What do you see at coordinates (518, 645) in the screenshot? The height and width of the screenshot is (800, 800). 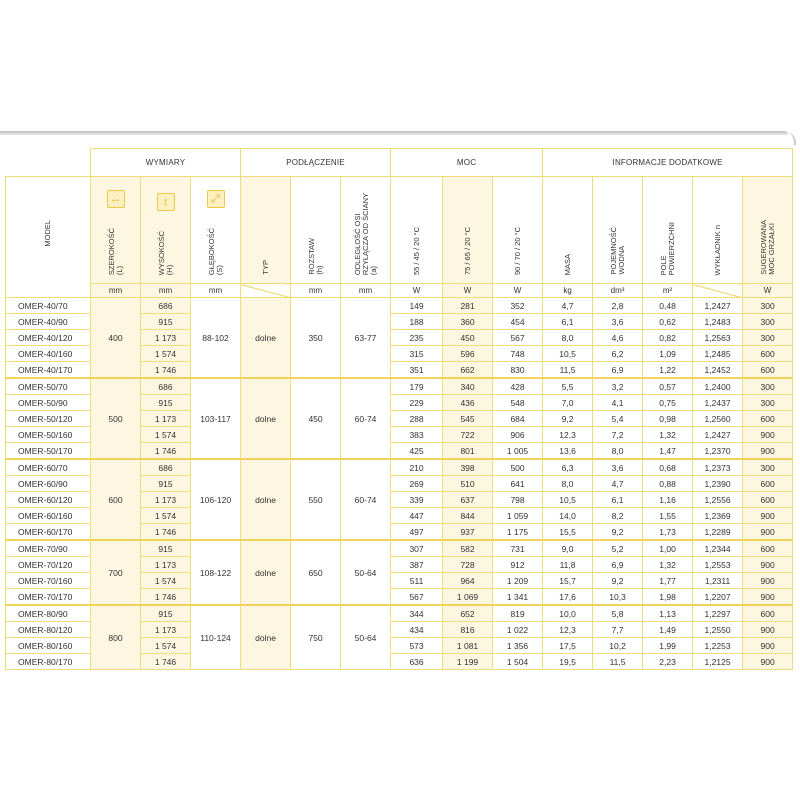 I see `power-90-cell: 1 356` at bounding box center [518, 645].